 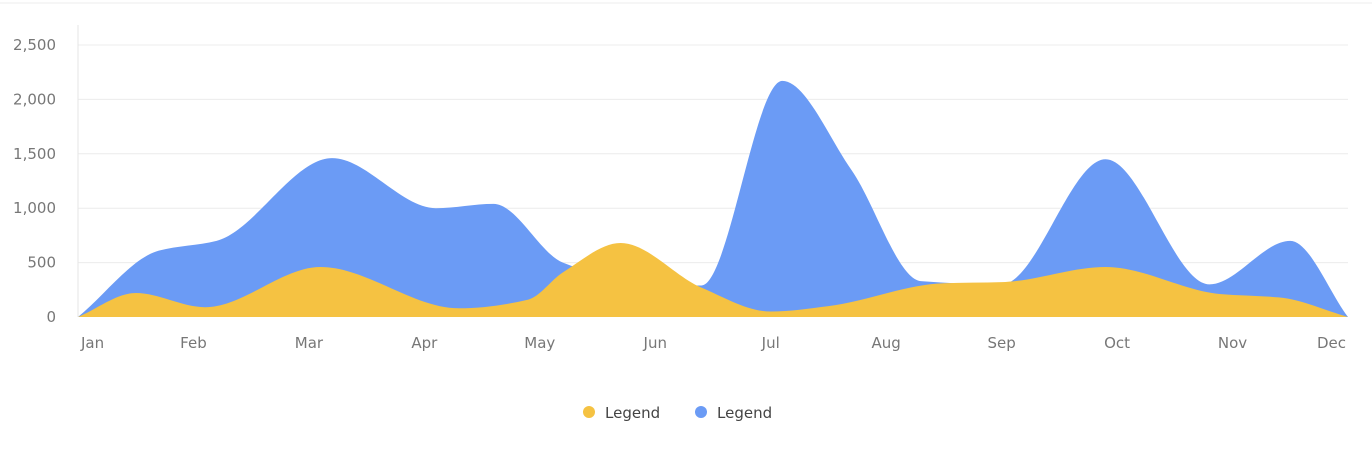 I want to click on x-tick-label: Apr, so click(x=424, y=343).